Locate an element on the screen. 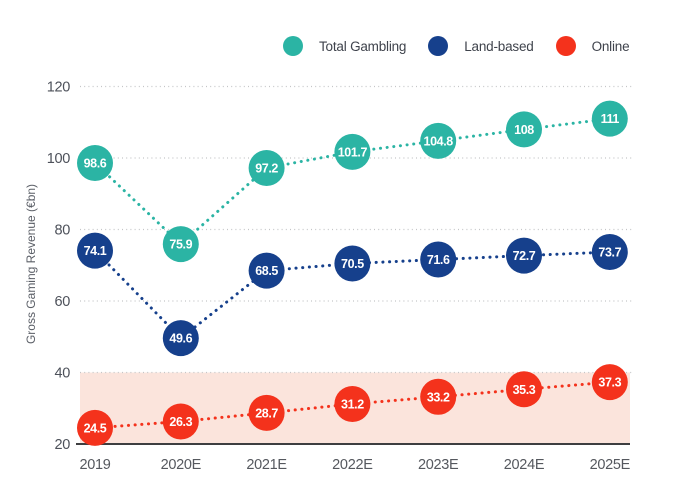  online-dot-icon is located at coordinates (565, 46).